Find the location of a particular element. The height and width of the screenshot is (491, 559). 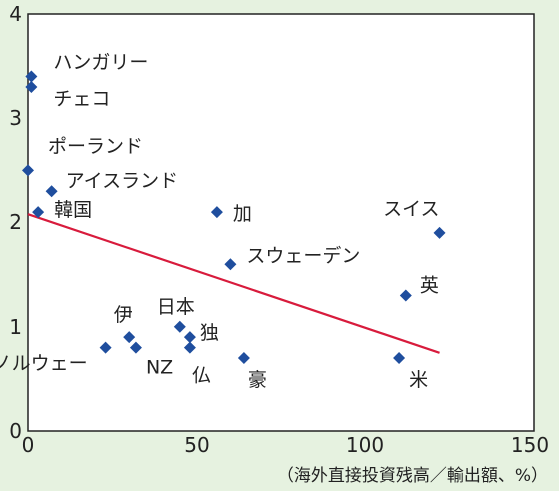

point-label: ノルウェー is located at coordinates (44, 364).